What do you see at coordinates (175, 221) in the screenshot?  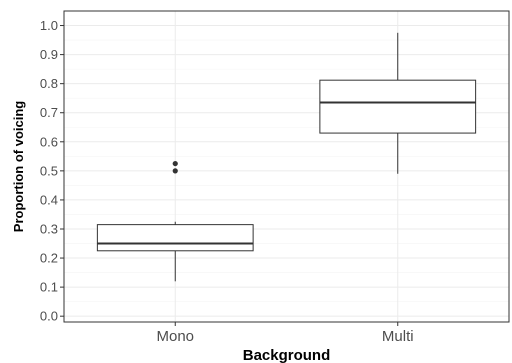 I see `box-mono` at bounding box center [175, 221].